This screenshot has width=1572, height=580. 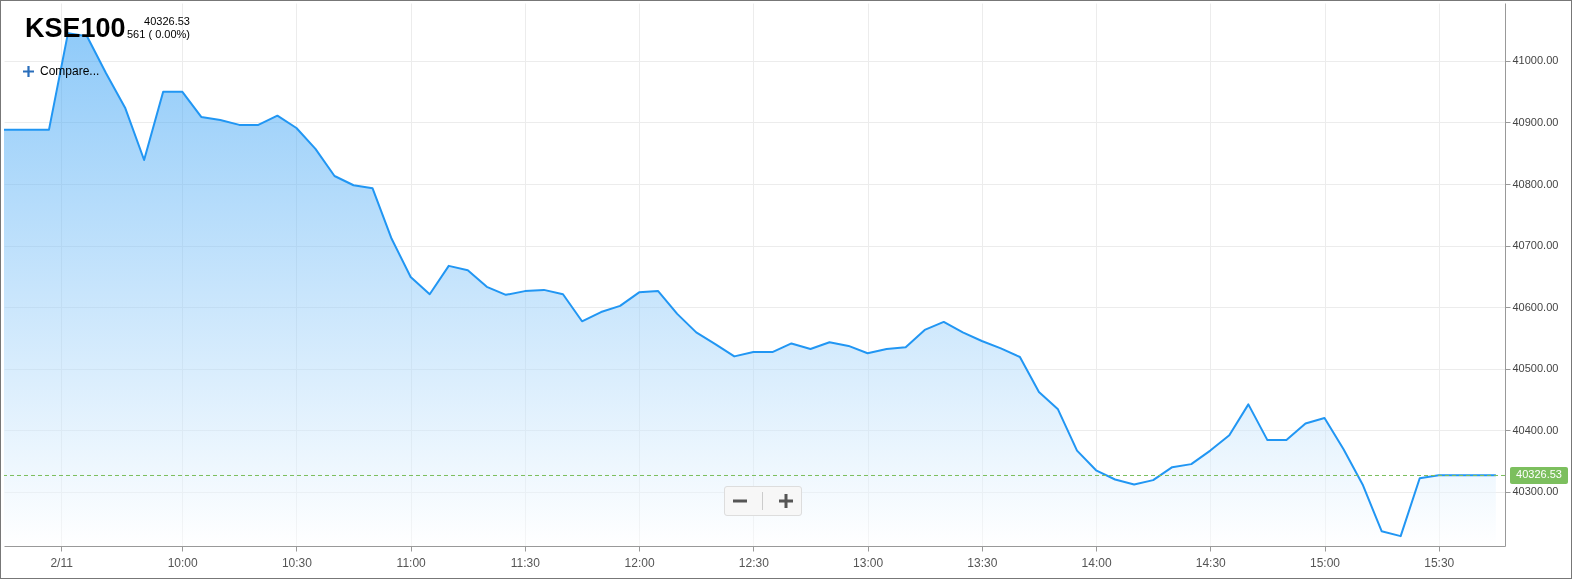 What do you see at coordinates (1535, 429) in the screenshot?
I see `y-tick-label: 40400.00` at bounding box center [1535, 429].